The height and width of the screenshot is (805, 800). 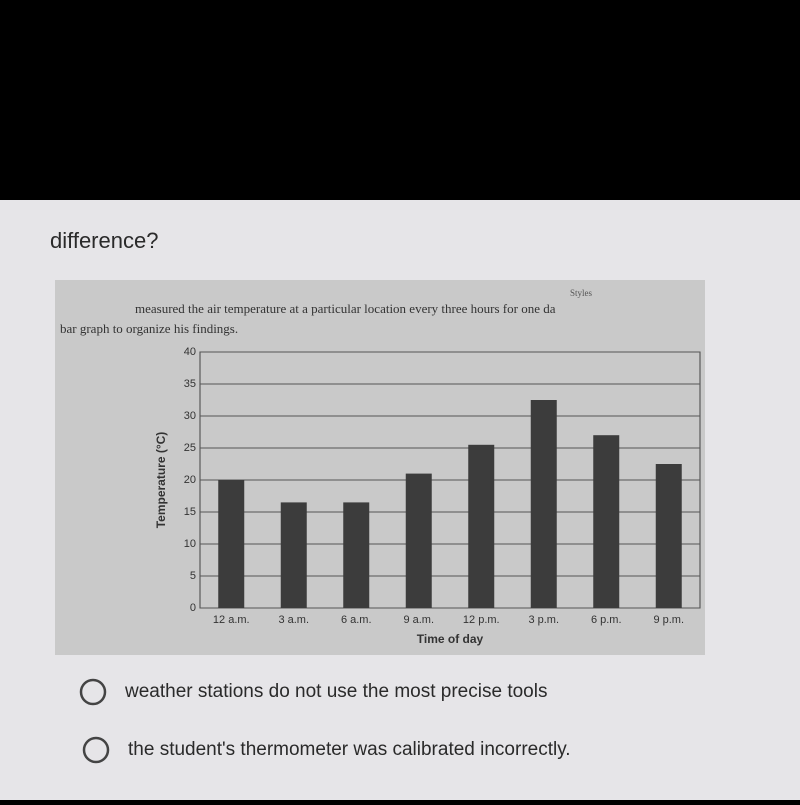 What do you see at coordinates (543, 620) in the screenshot?
I see `x-tick-label: 3 p.m.` at bounding box center [543, 620].